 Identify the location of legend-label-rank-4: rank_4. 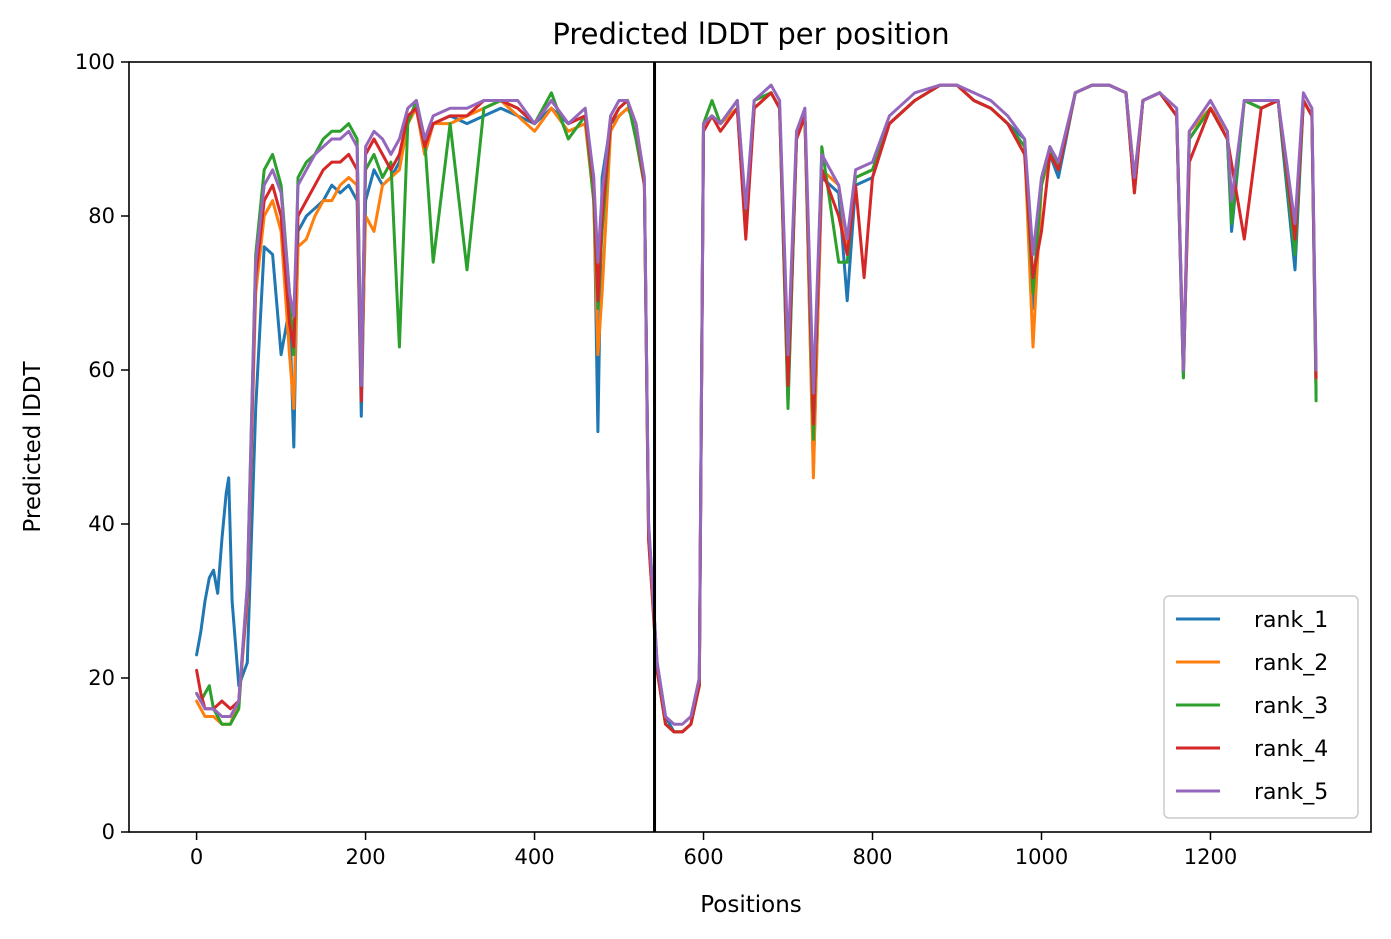
(1291, 749).